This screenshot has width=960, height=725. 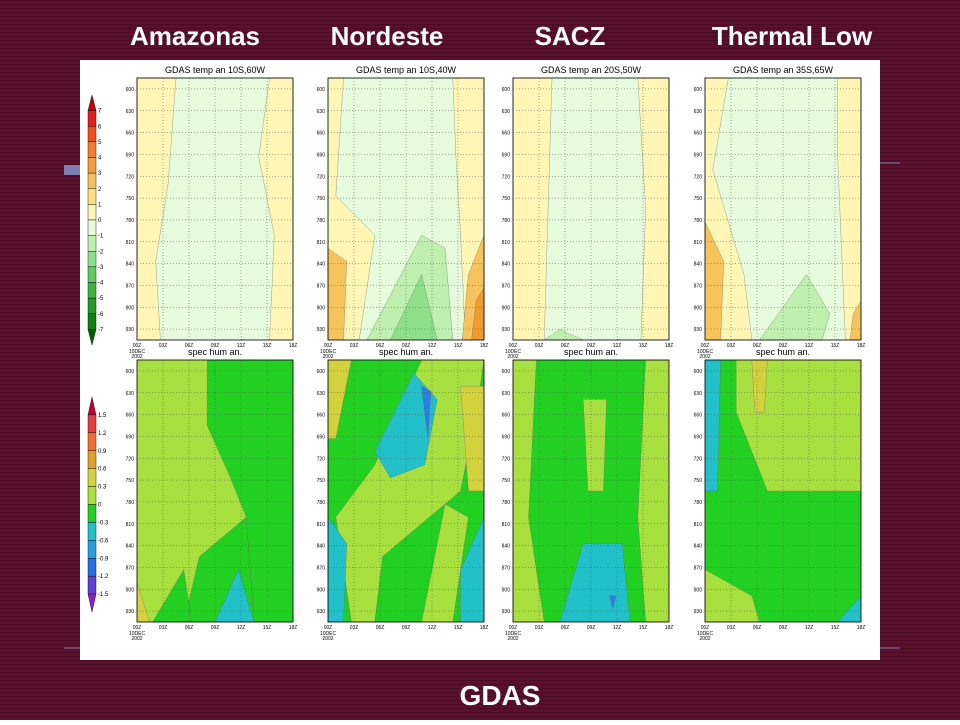 What do you see at coordinates (100, 143) in the screenshot?
I see `colorbar-label: 5` at bounding box center [100, 143].